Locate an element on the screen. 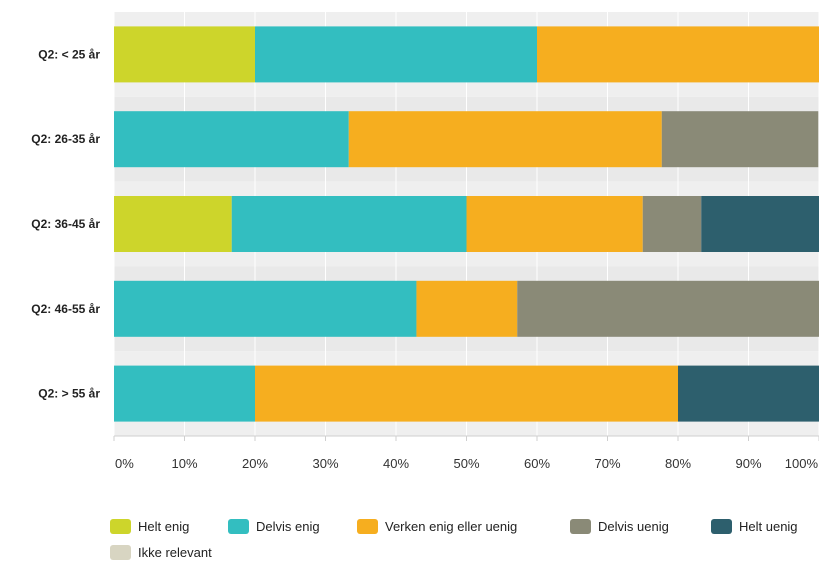  legend-item: Delvis uenig is located at coordinates (619, 526).